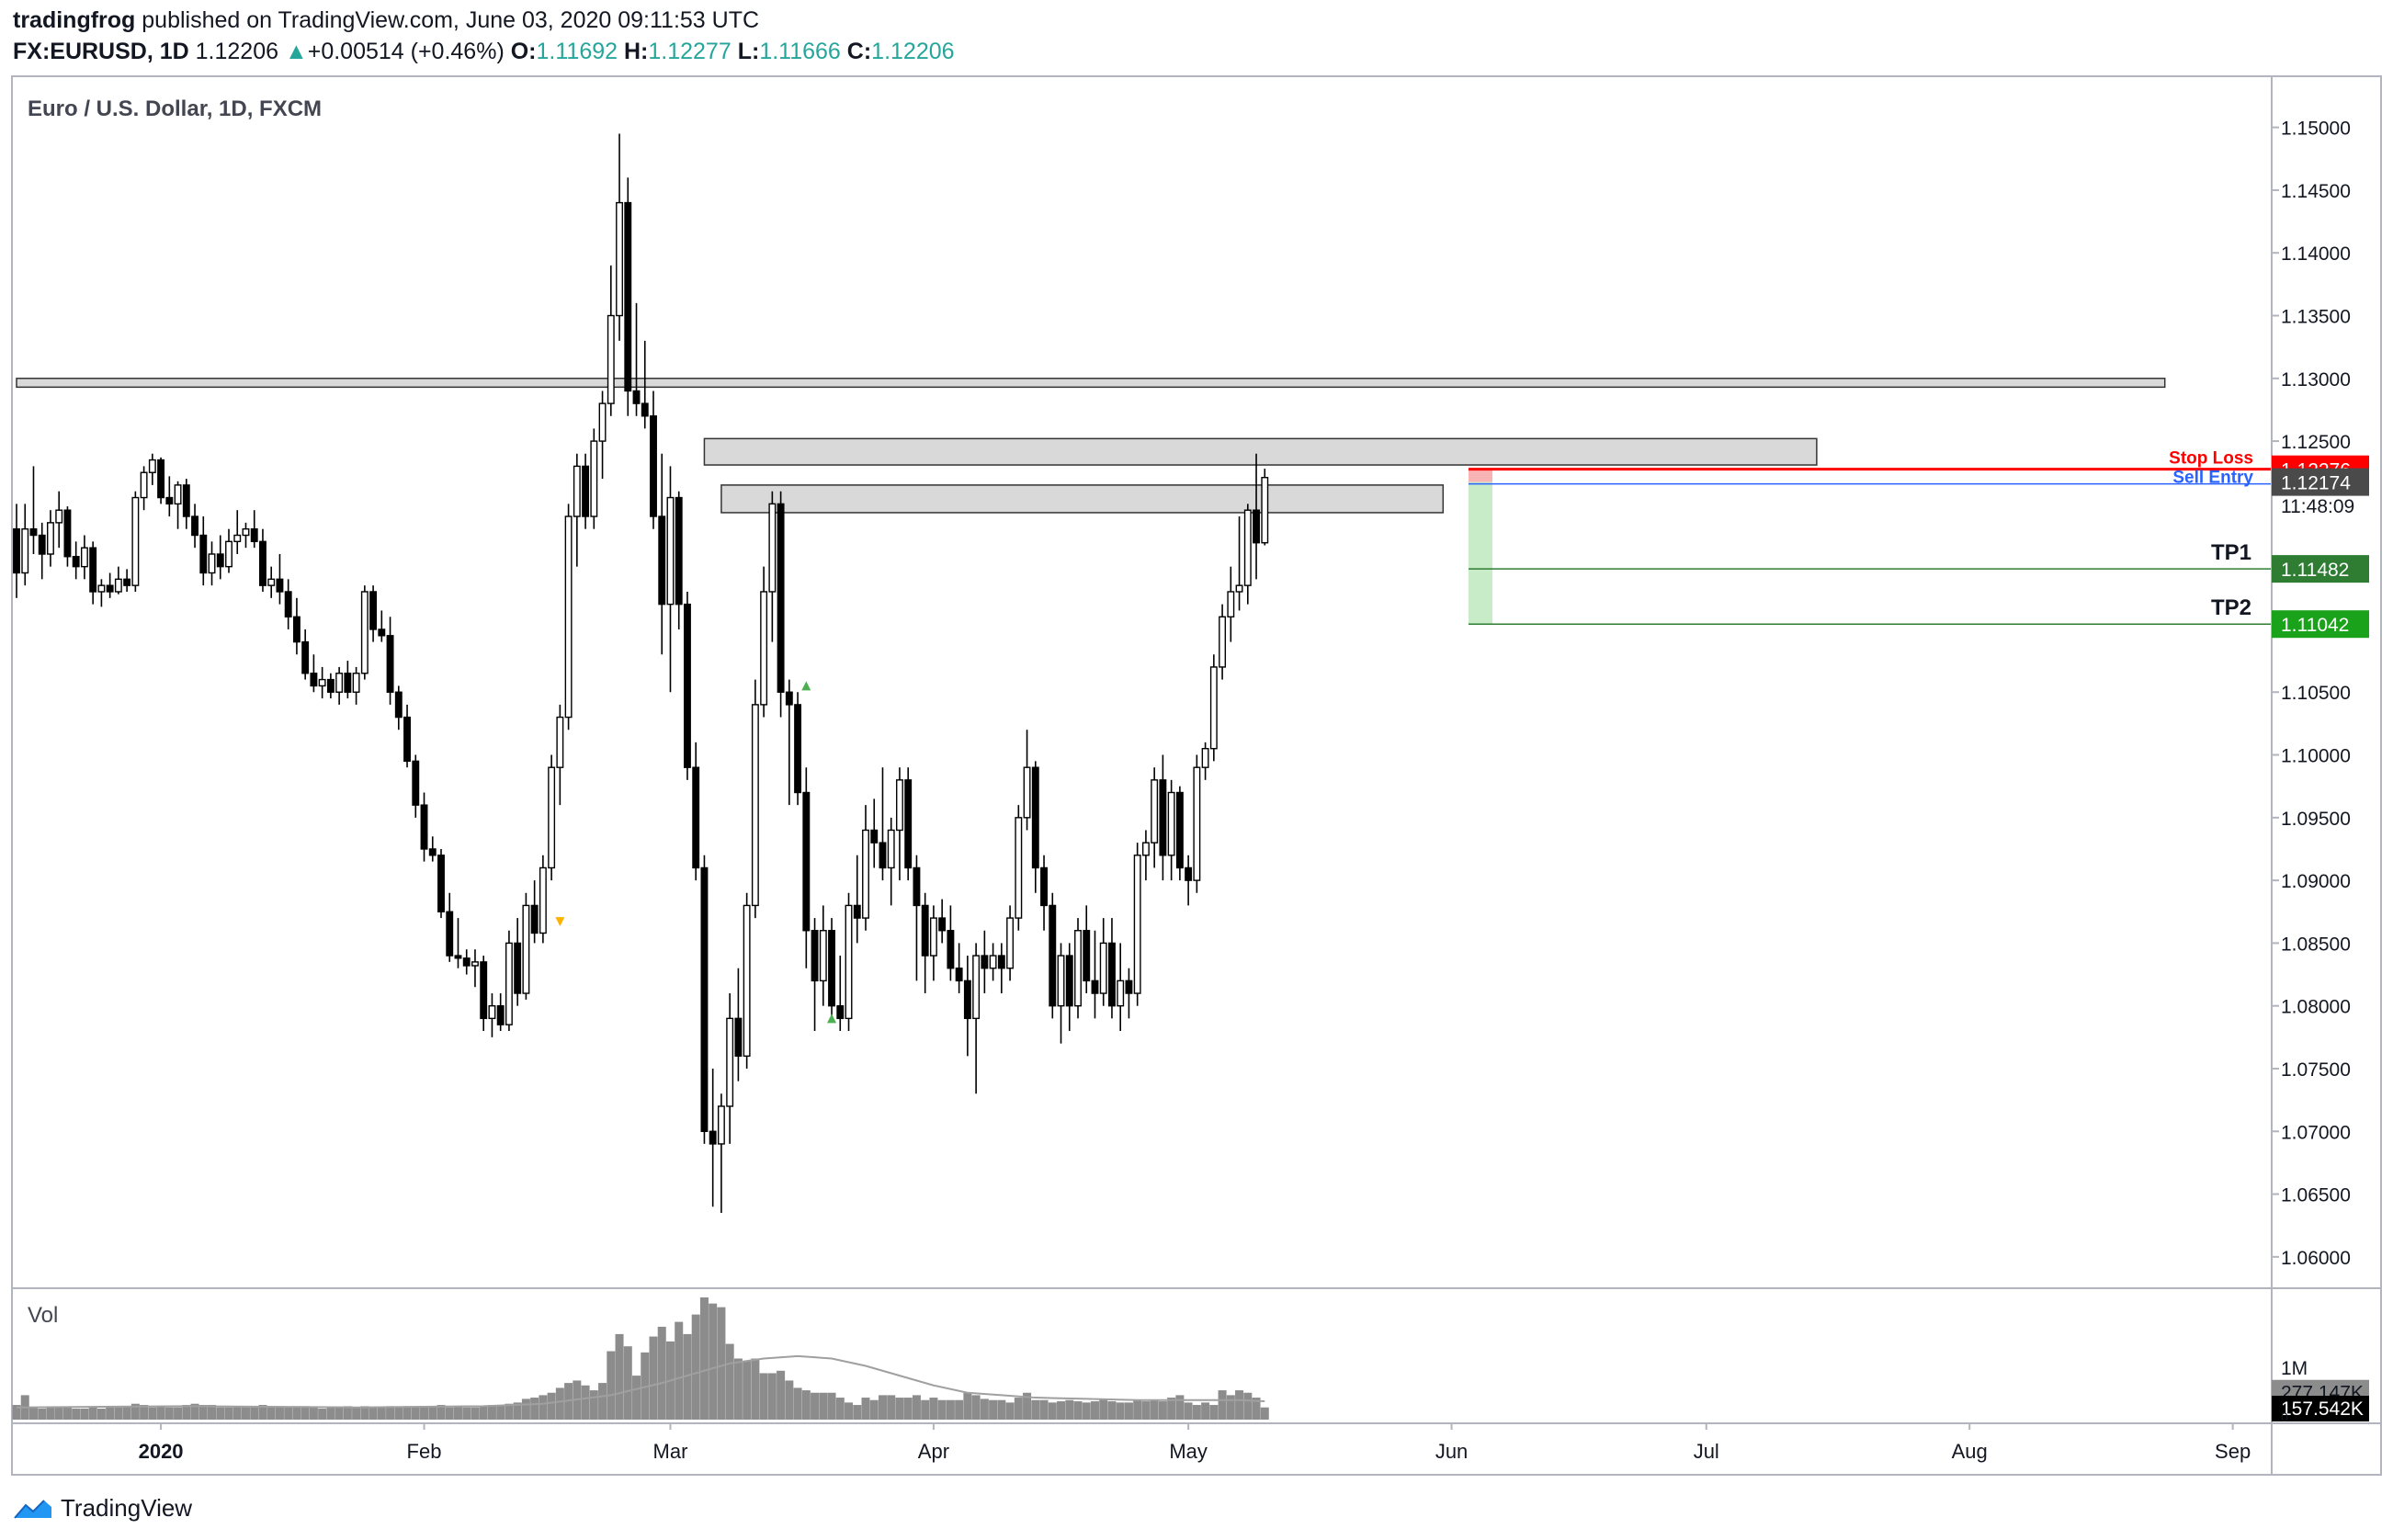 The image size is (2393, 1540). Describe the element at coordinates (2320, 569) in the screenshot. I see `price-badge` at that location.